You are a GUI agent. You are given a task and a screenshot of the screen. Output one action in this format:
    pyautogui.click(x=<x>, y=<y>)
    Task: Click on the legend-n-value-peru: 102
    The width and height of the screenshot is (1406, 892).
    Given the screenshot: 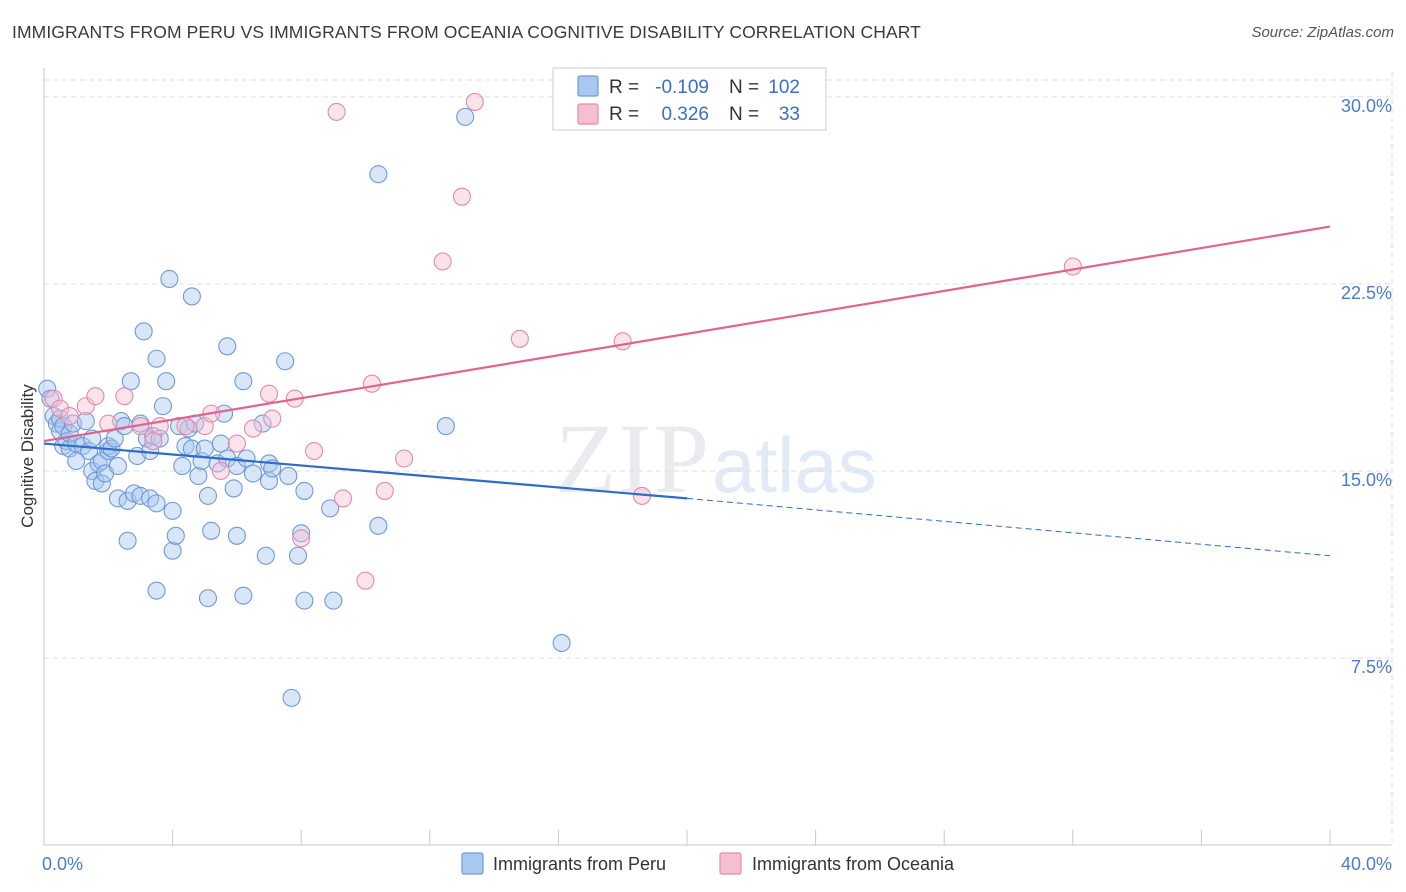 What is the action you would take?
    pyautogui.click(x=784, y=87)
    